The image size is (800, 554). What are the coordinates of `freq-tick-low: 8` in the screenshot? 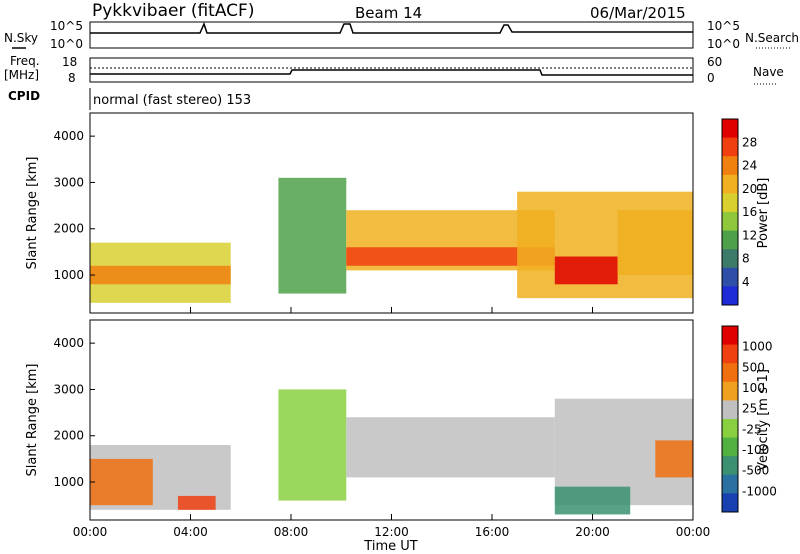 It's located at (72, 78).